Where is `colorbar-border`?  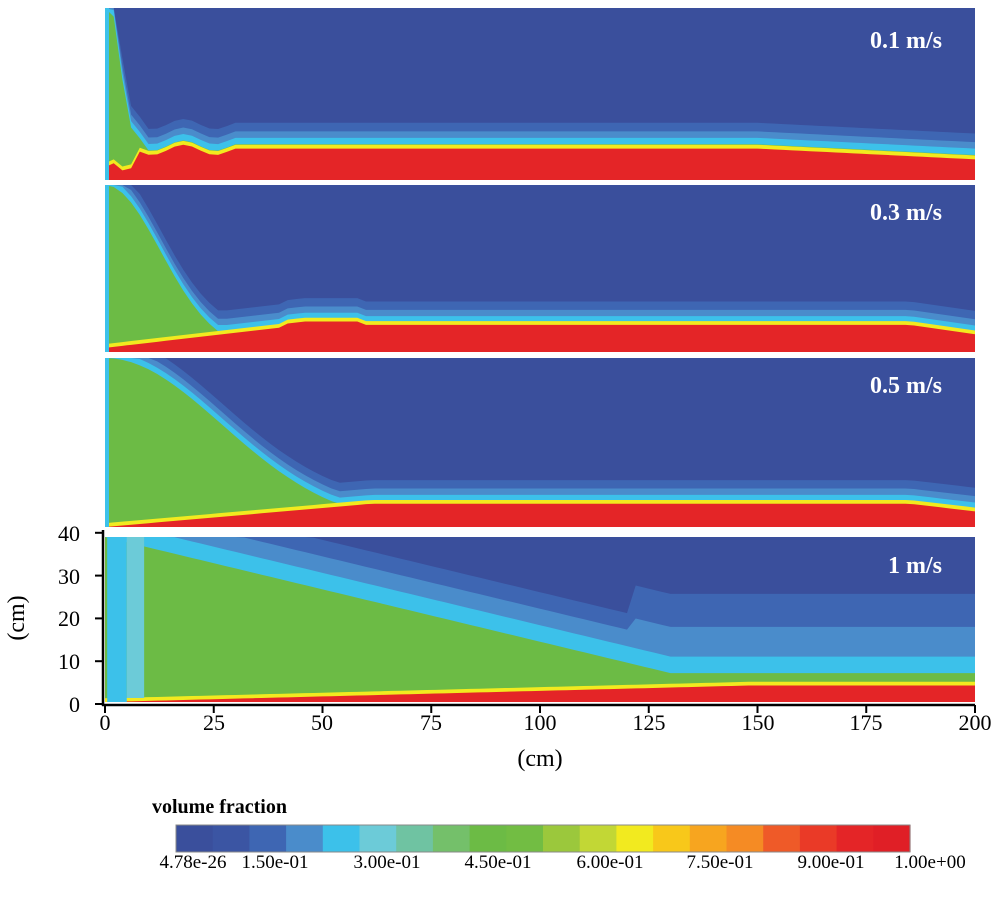 colorbar-border is located at coordinates (543, 838).